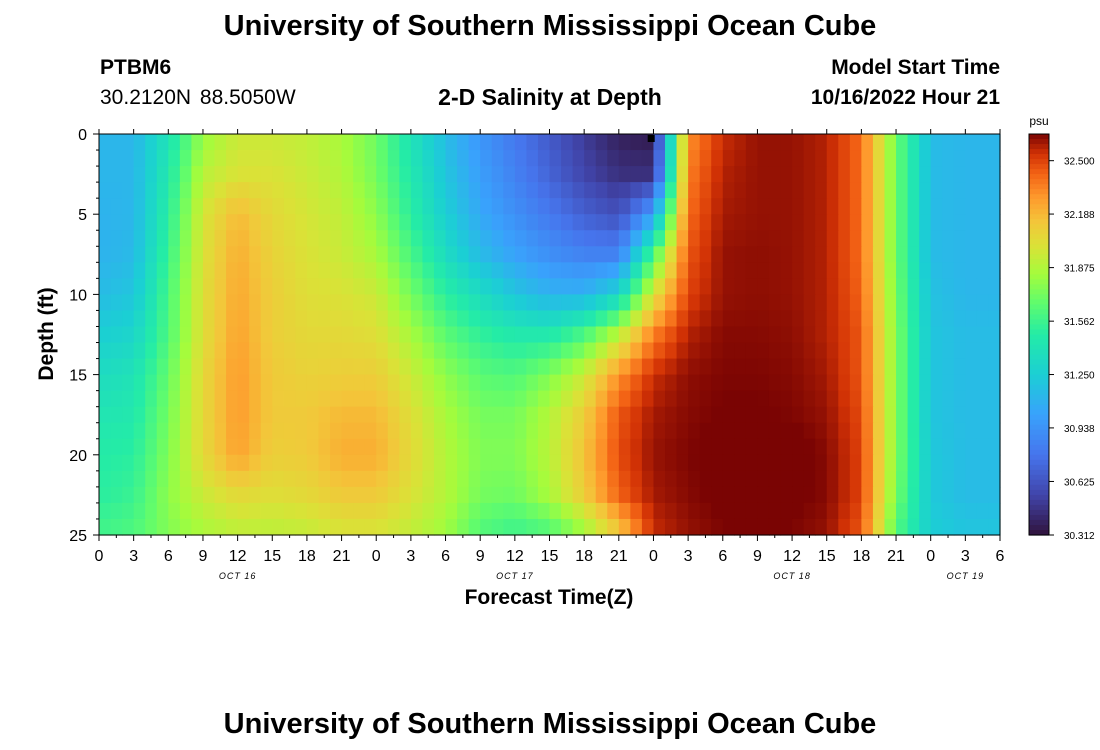 This screenshot has width=1100, height=750. I want to click on colorbar-tick-label: 31.875, so click(1079, 269).